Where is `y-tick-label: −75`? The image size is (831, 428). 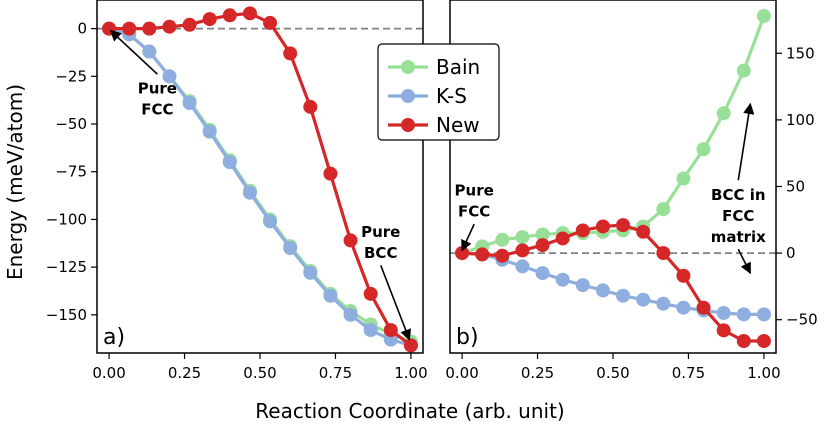
y-tick-label: −75 is located at coordinates (71, 172).